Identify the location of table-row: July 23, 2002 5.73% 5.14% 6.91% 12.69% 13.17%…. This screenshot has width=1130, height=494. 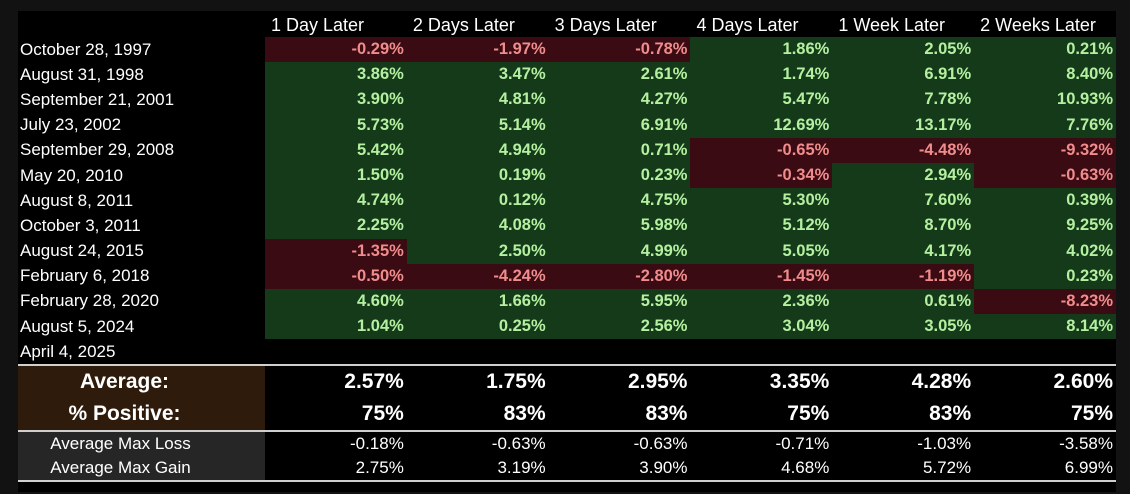
(567, 125).